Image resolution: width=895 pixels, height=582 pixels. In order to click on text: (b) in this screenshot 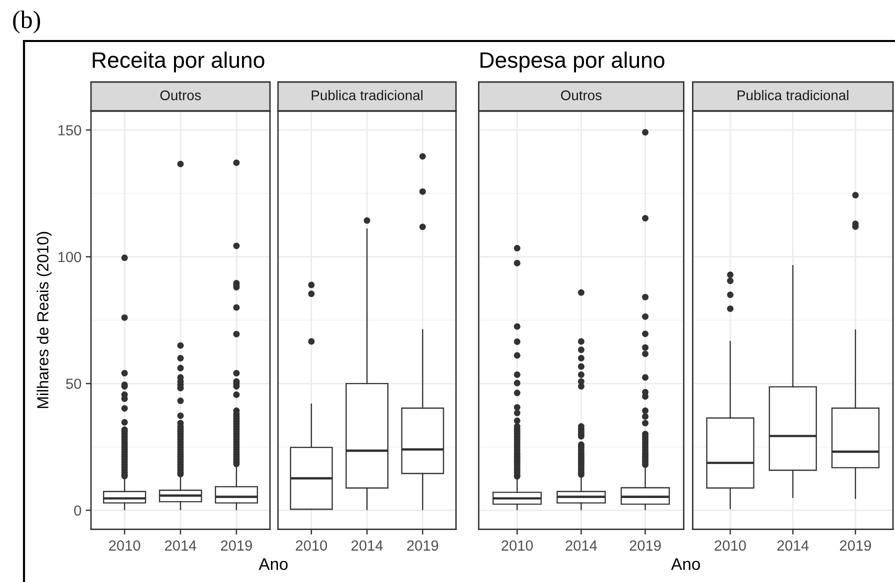, I will do `click(26, 22)`.